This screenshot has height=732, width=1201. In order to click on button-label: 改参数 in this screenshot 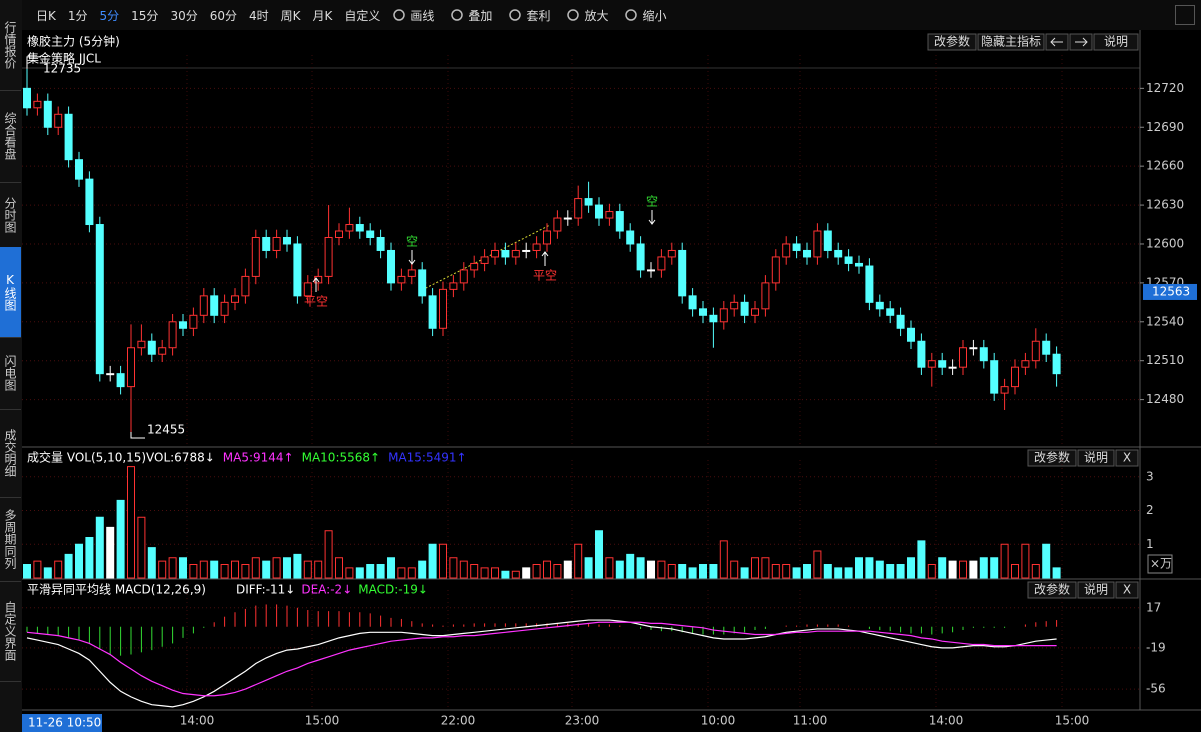, I will do `click(1052, 457)`.